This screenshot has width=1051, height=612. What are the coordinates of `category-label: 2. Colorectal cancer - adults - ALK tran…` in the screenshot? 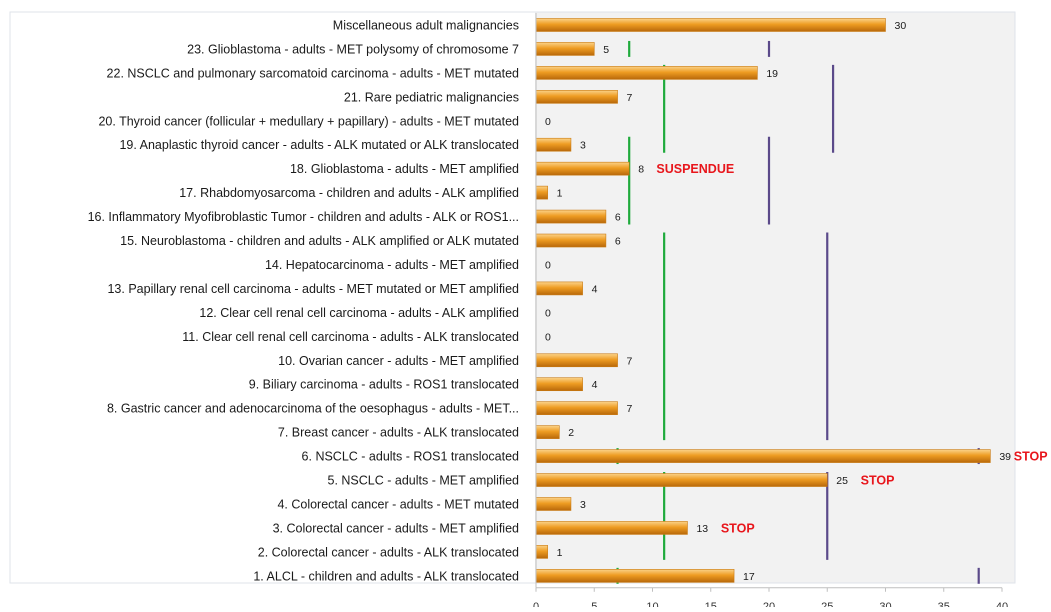 It's located at (388, 552).